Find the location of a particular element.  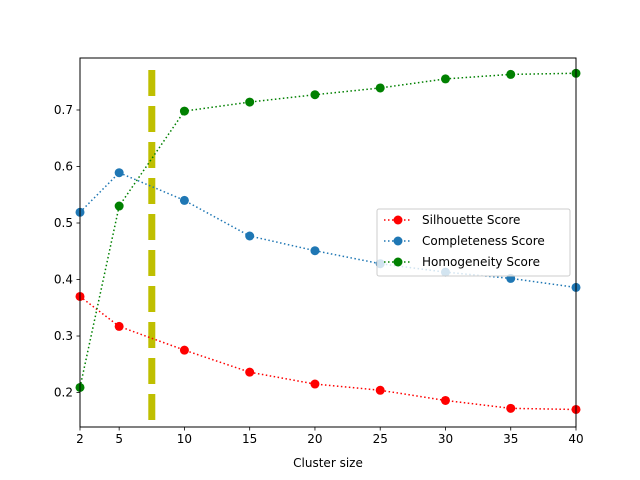

completeness-score-legend-marker is located at coordinates (398, 241).